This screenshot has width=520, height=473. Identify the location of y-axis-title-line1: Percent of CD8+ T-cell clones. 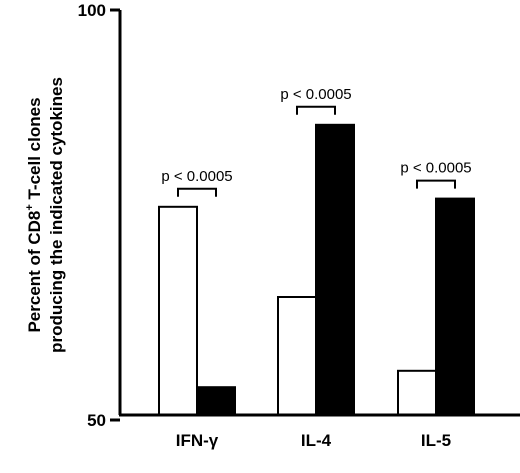
(34, 214).